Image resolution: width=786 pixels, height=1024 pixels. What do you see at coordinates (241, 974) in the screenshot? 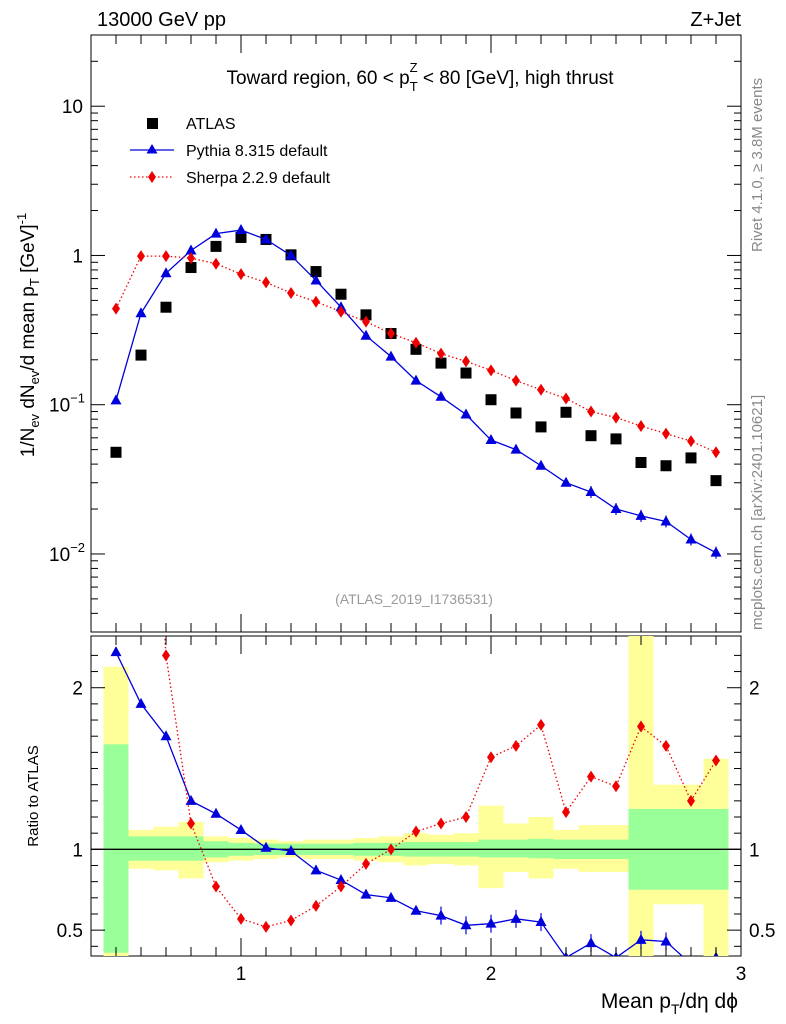
I see `x-tick-label: 1` at bounding box center [241, 974].